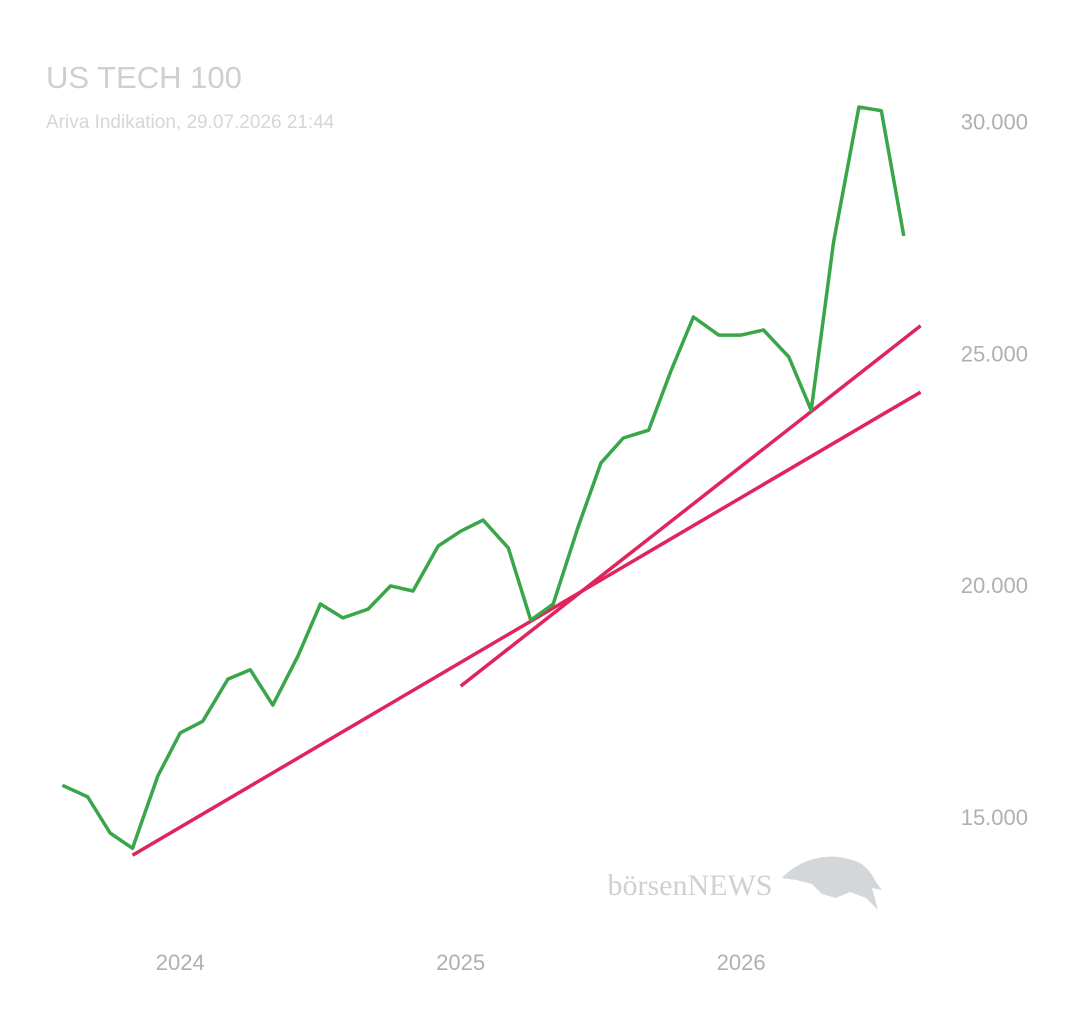 The width and height of the screenshot is (1080, 1013). I want to click on chart-title: US TECH 100, so click(144, 77).